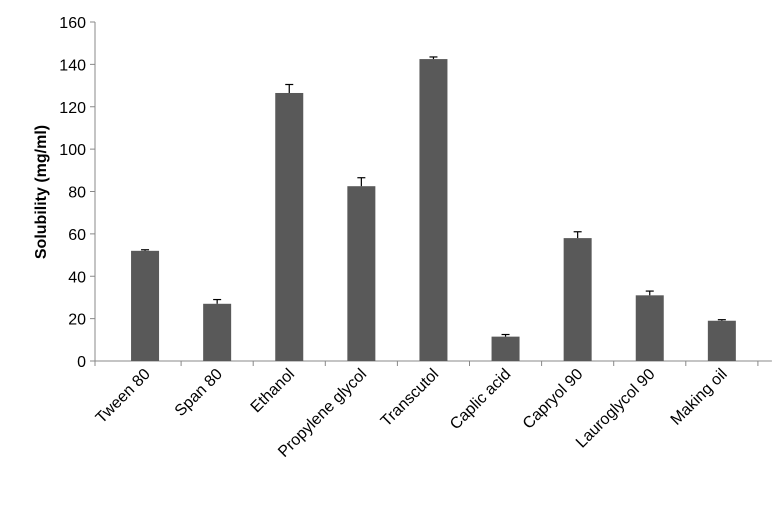 The image size is (781, 505). Describe the element at coordinates (123, 396) in the screenshot. I see `x-tick-label: Tween 80` at that location.